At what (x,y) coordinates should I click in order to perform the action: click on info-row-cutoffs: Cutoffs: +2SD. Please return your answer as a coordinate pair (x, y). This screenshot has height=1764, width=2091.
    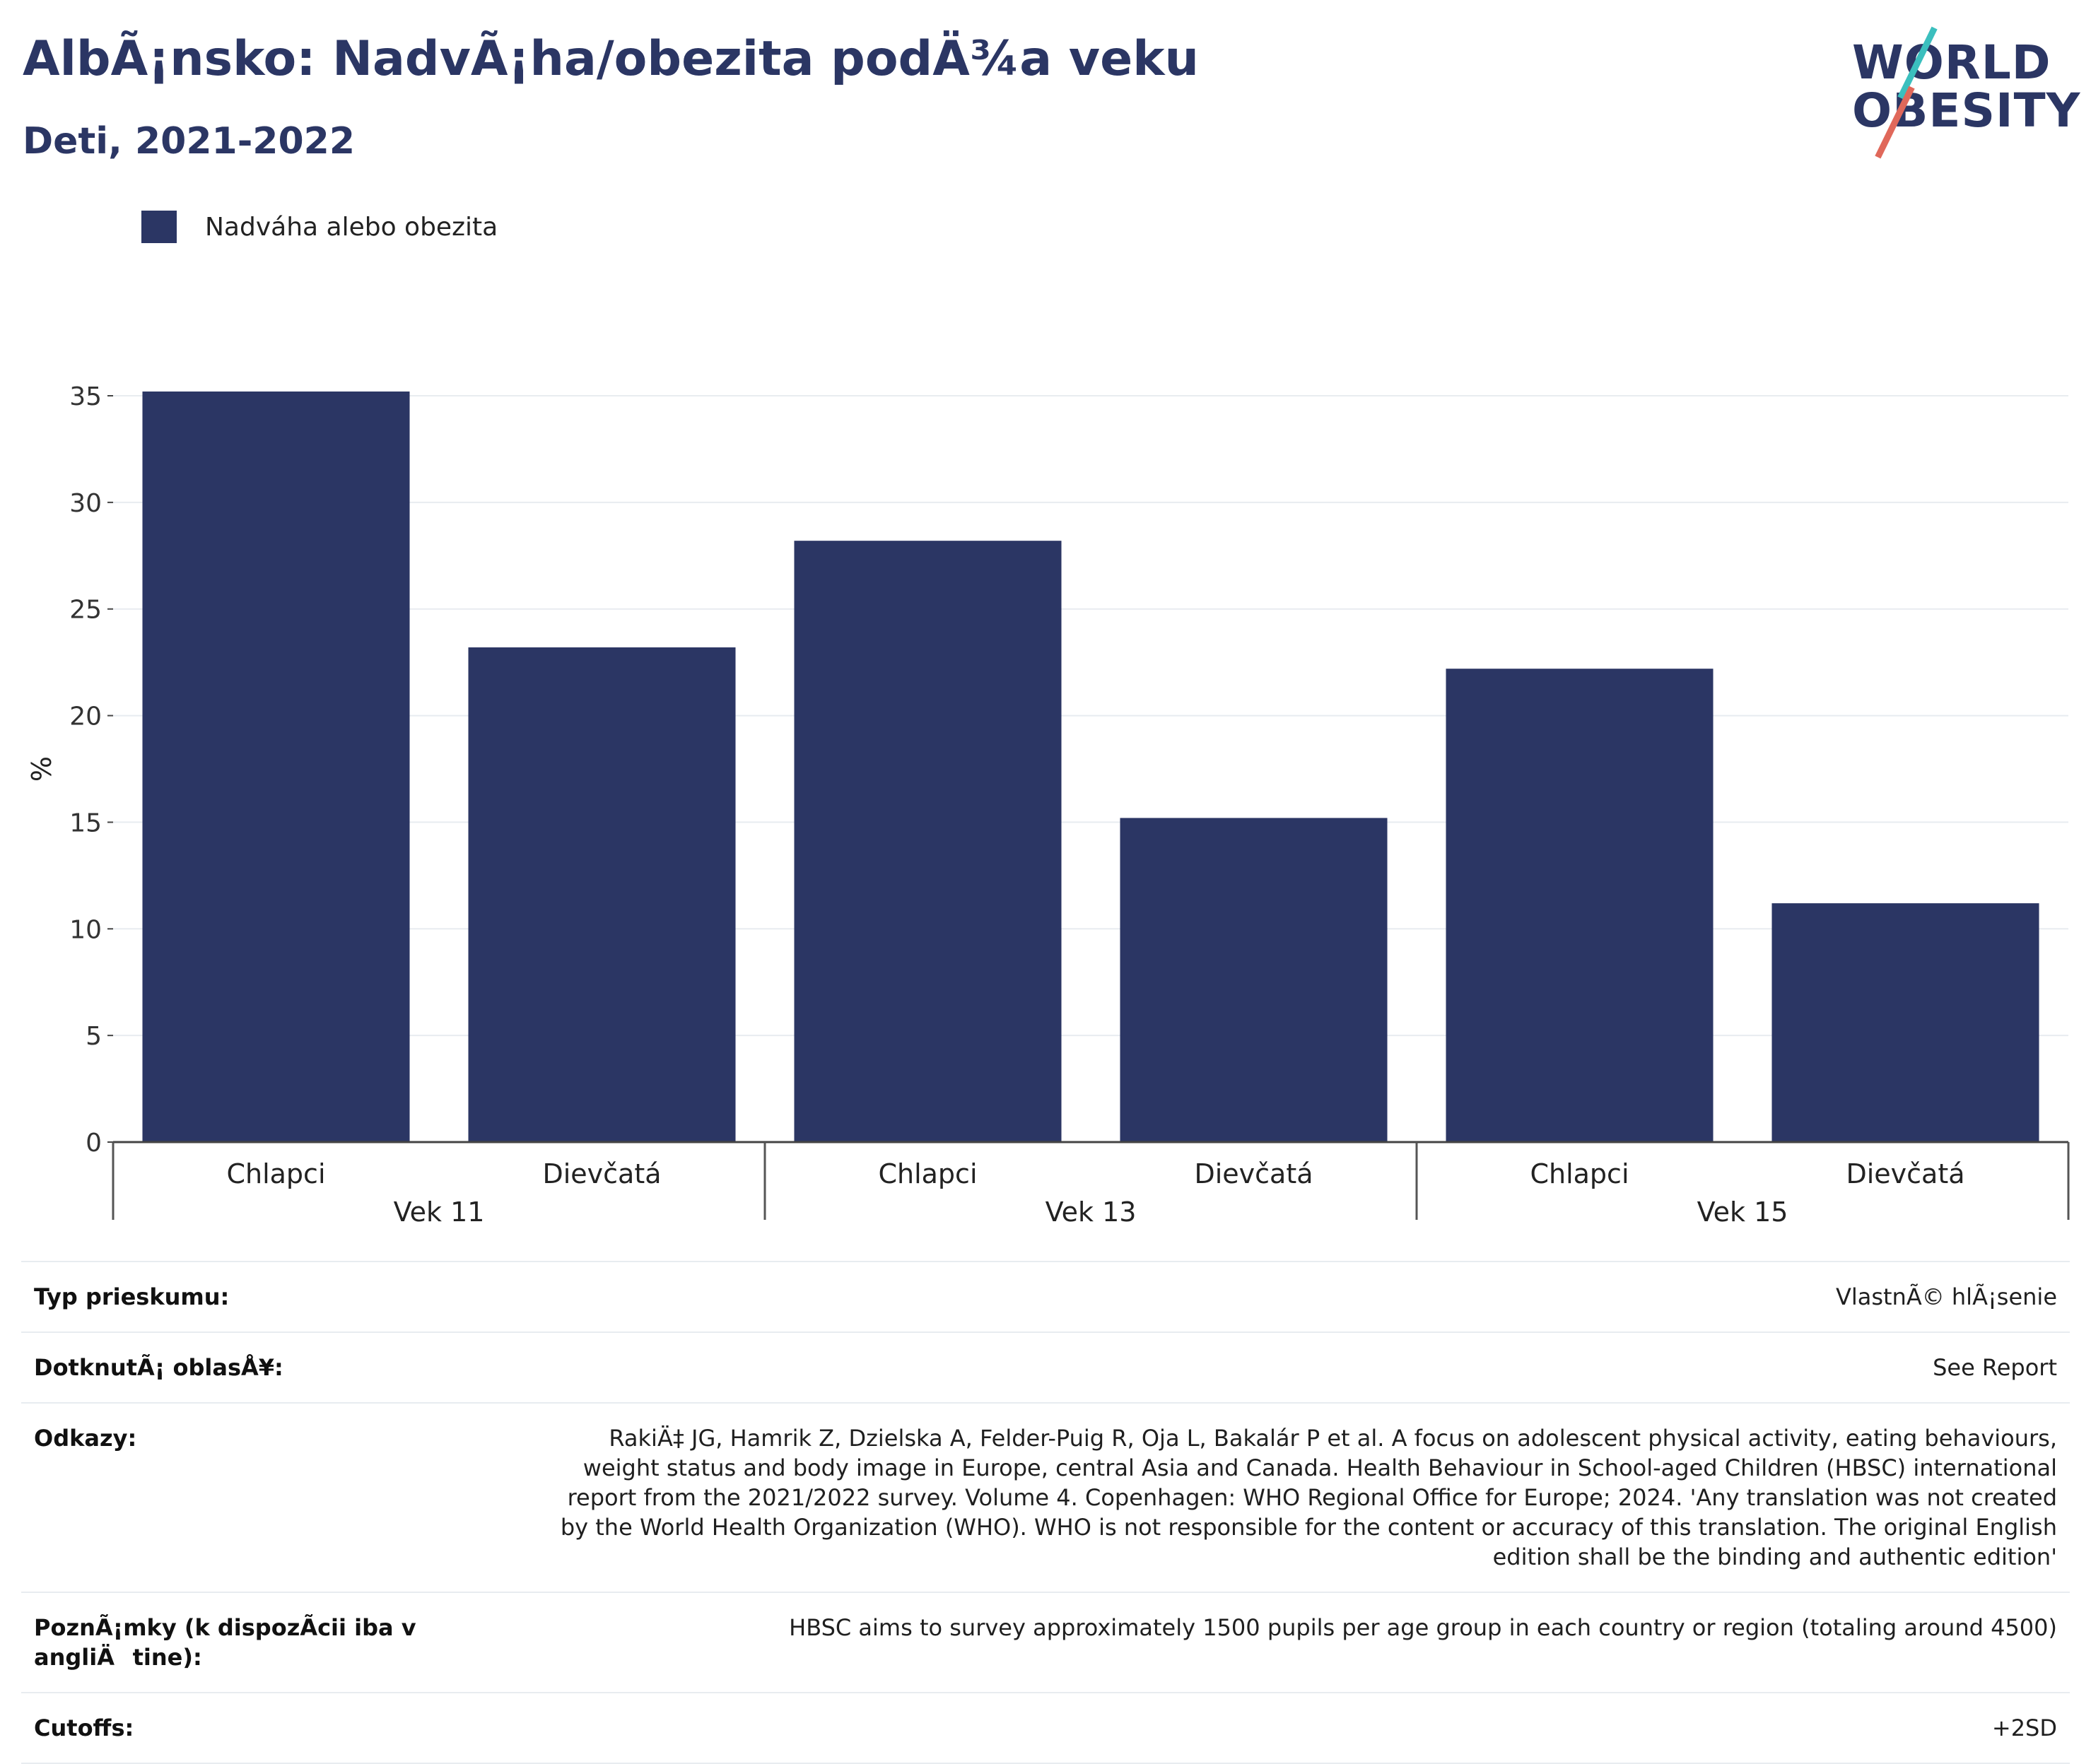
    Looking at the image, I should click on (1045, 1728).